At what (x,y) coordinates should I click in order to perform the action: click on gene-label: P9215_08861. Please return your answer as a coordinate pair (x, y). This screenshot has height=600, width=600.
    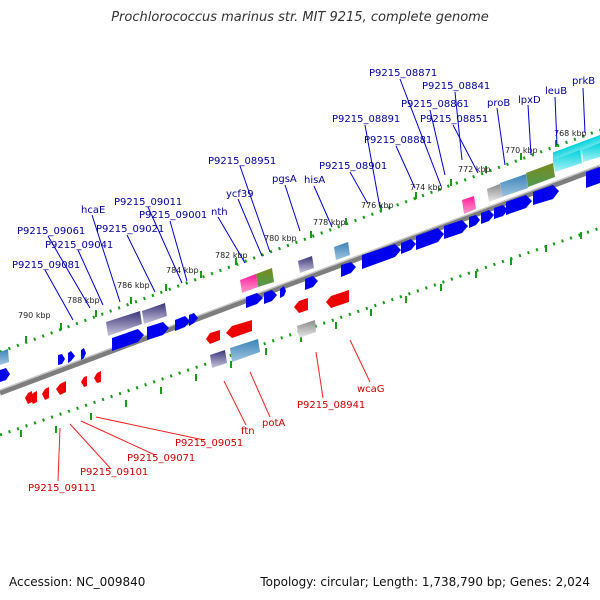
    Looking at the image, I should click on (435, 104).